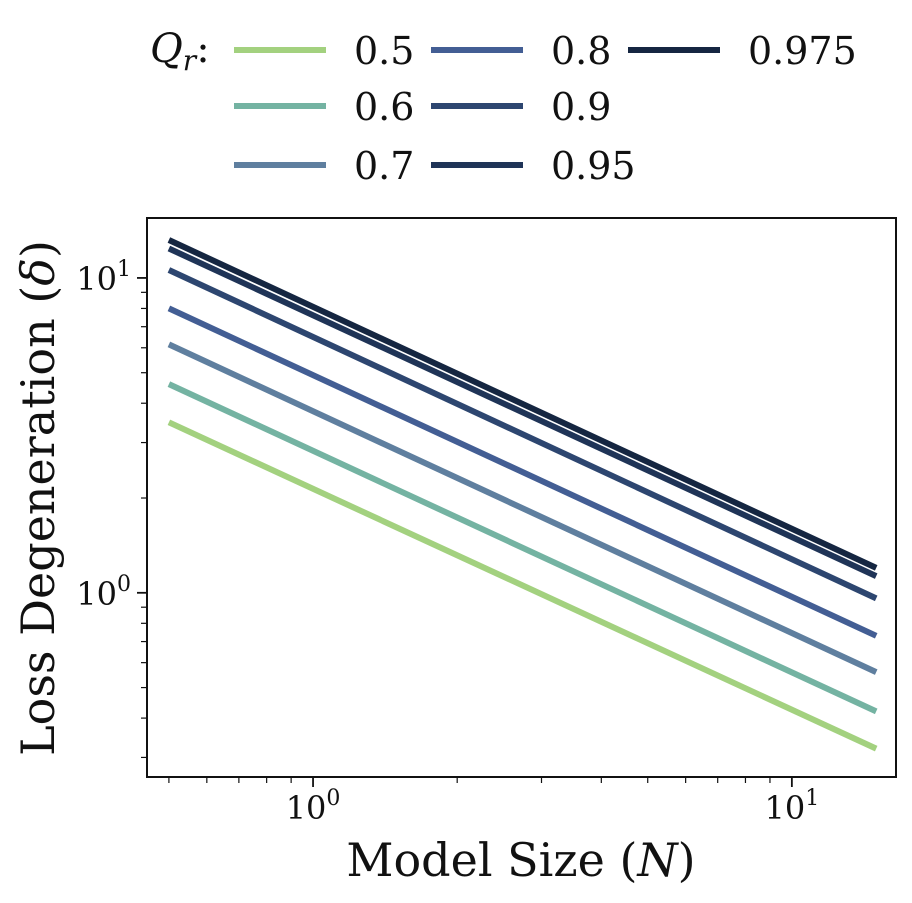 The width and height of the screenshot is (912, 903). What do you see at coordinates (581, 51) in the screenshot?
I see `legend-label-0-8: 0.8` at bounding box center [581, 51].